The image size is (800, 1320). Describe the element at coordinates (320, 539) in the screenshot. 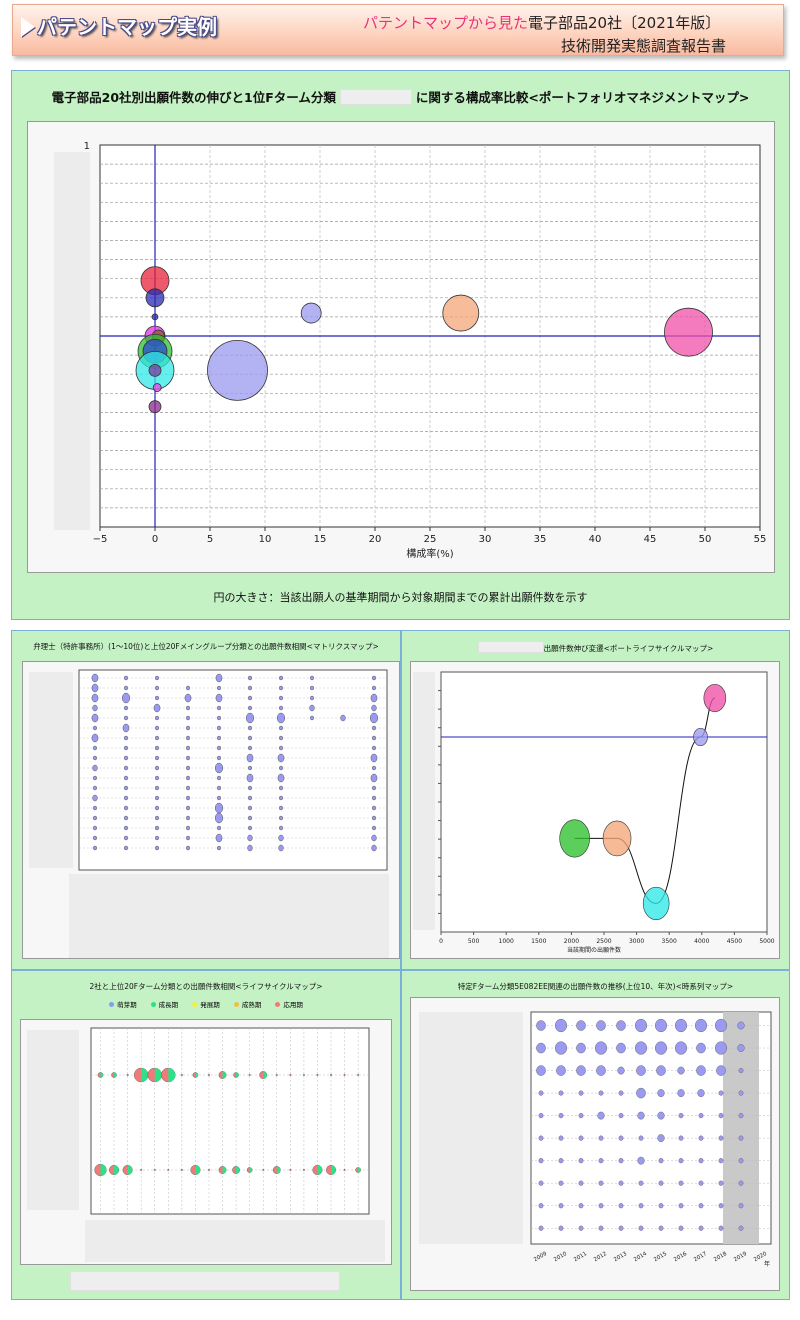

I see `x-tick-label: 15` at that location.